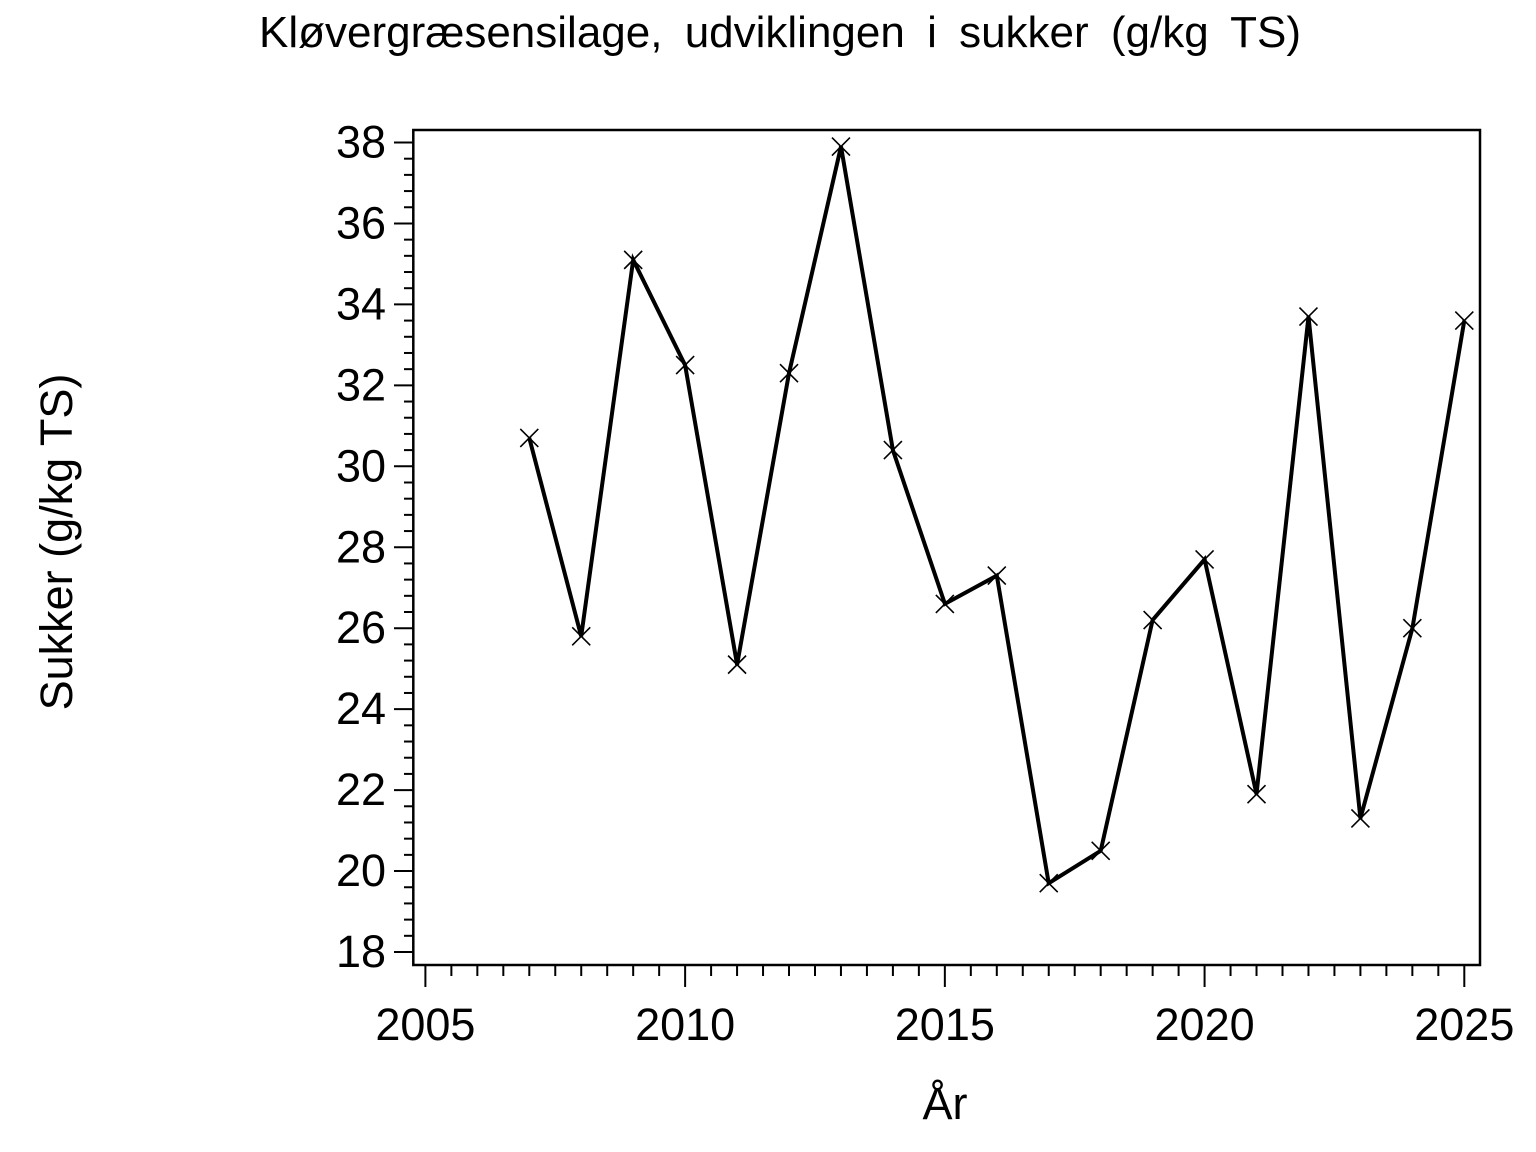 The height and width of the screenshot is (1152, 1536). I want to click on x-axis-tick-label-2020: 2020, so click(1205, 1024).